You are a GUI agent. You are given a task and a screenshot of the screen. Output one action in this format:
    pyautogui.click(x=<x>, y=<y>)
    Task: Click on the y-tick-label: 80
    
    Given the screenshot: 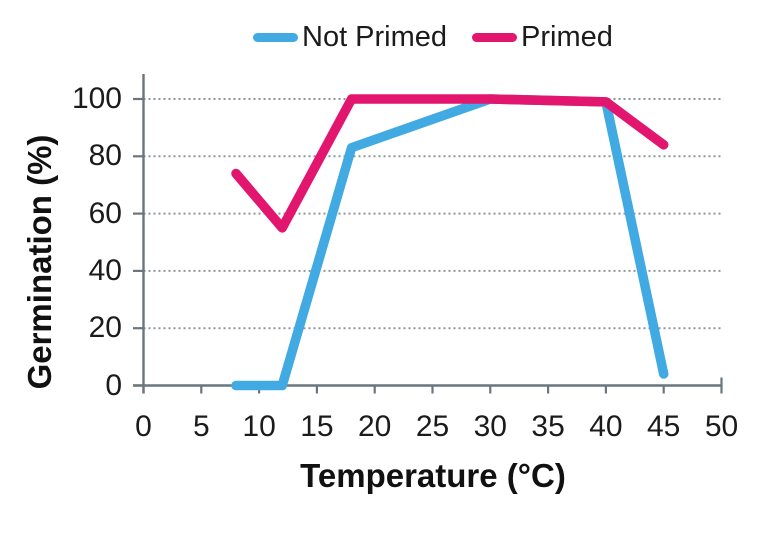 What is the action you would take?
    pyautogui.click(x=105, y=156)
    